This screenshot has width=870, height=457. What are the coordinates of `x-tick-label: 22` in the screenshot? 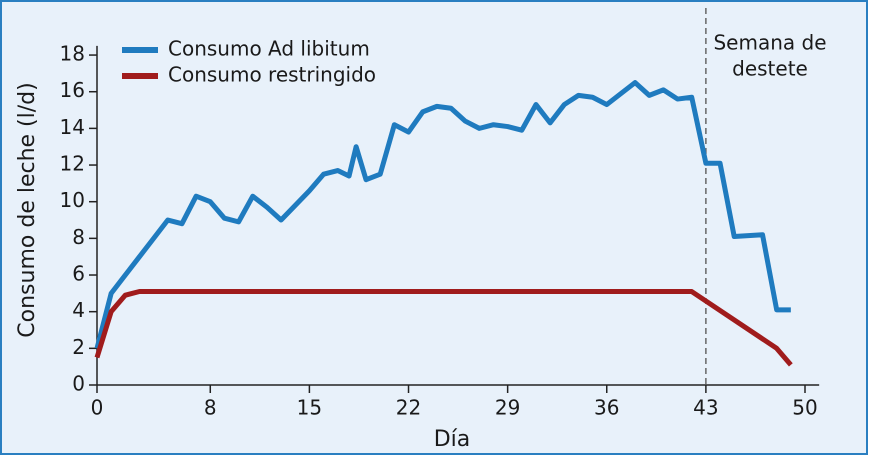 It's located at (408, 408).